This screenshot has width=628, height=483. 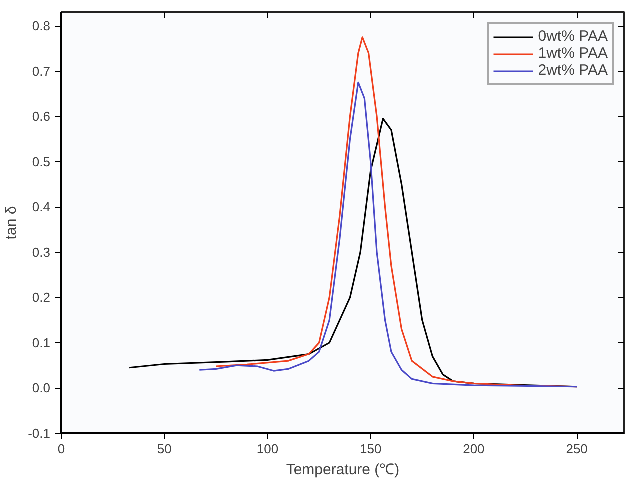 I want to click on y-tick-label: 0.4, so click(x=41, y=207).